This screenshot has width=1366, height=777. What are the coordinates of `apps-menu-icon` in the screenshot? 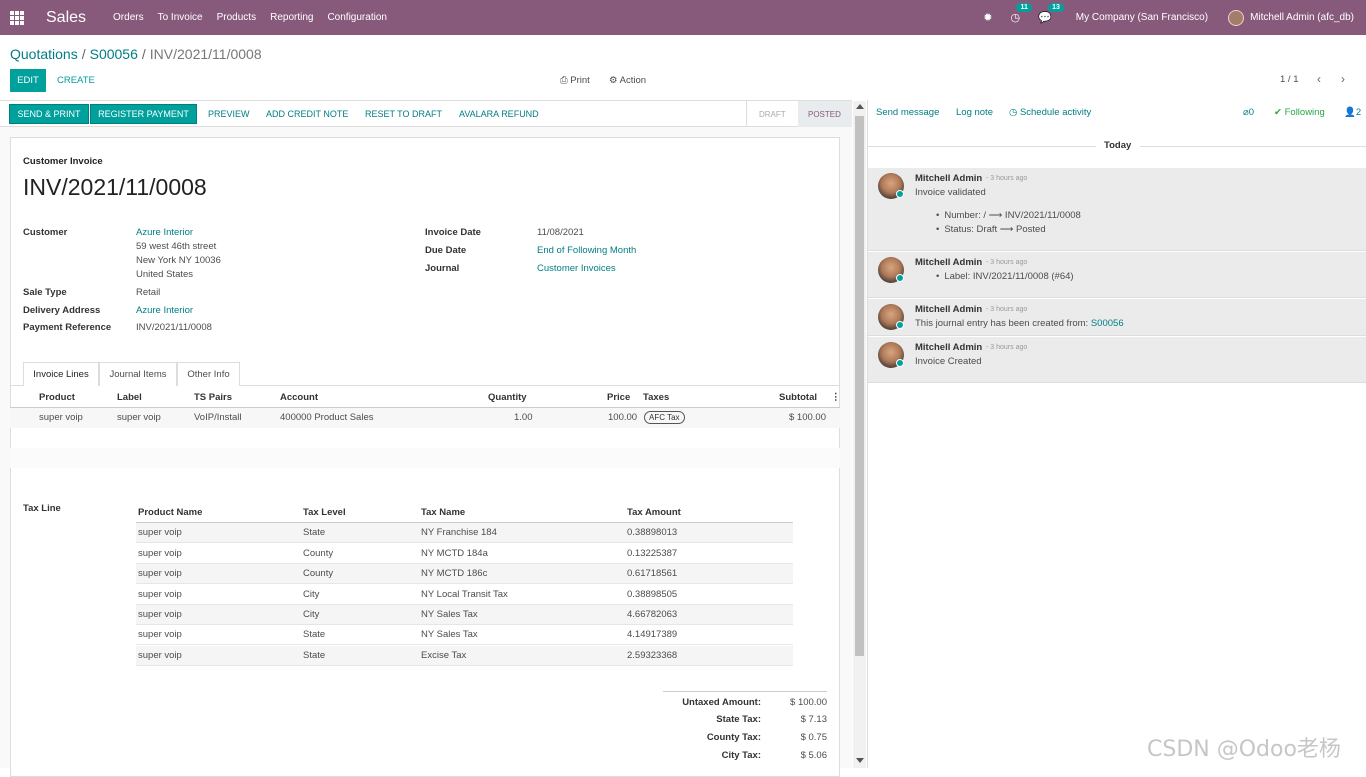 It's located at (17, 17).